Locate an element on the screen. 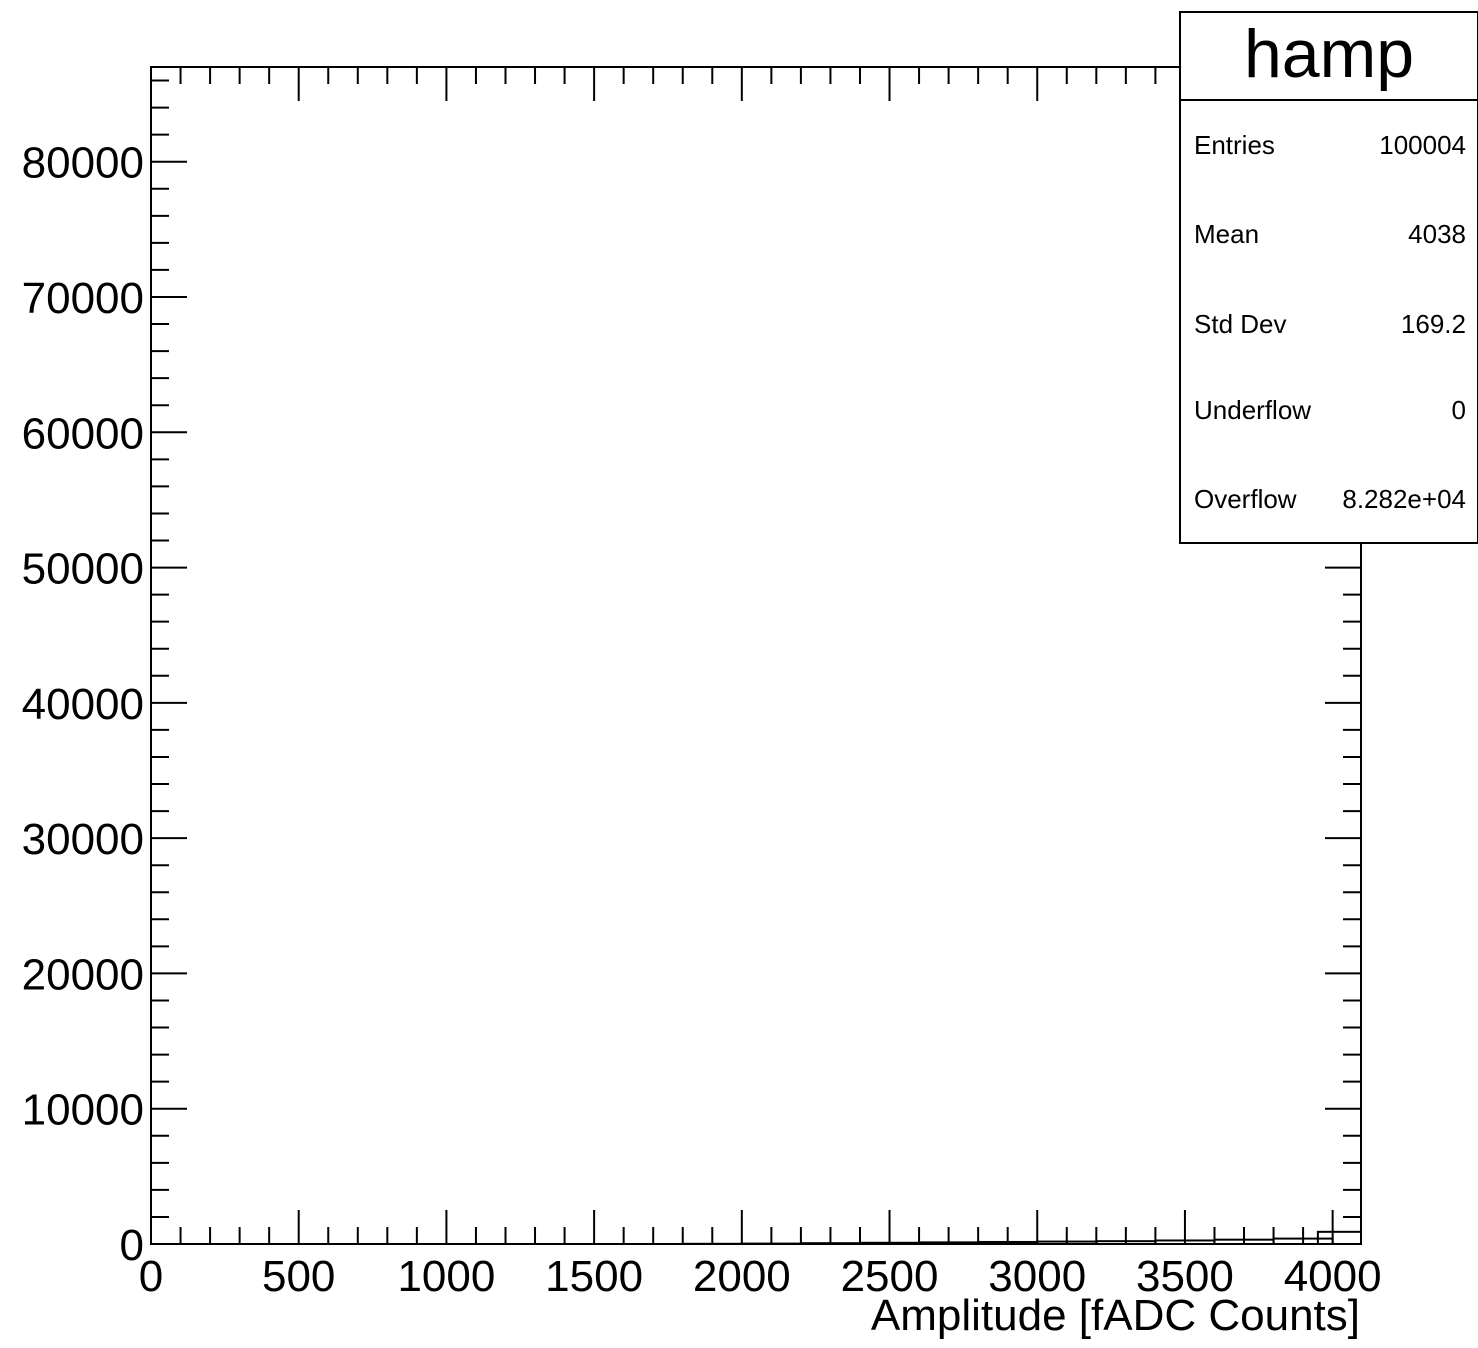 The height and width of the screenshot is (1348, 1478). stats-row-value: 169.2 is located at coordinates (1433, 324).